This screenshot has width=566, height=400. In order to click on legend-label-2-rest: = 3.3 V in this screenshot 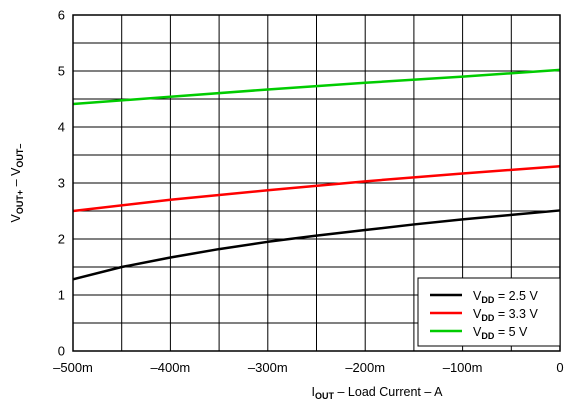, I will do `click(516, 314)`.